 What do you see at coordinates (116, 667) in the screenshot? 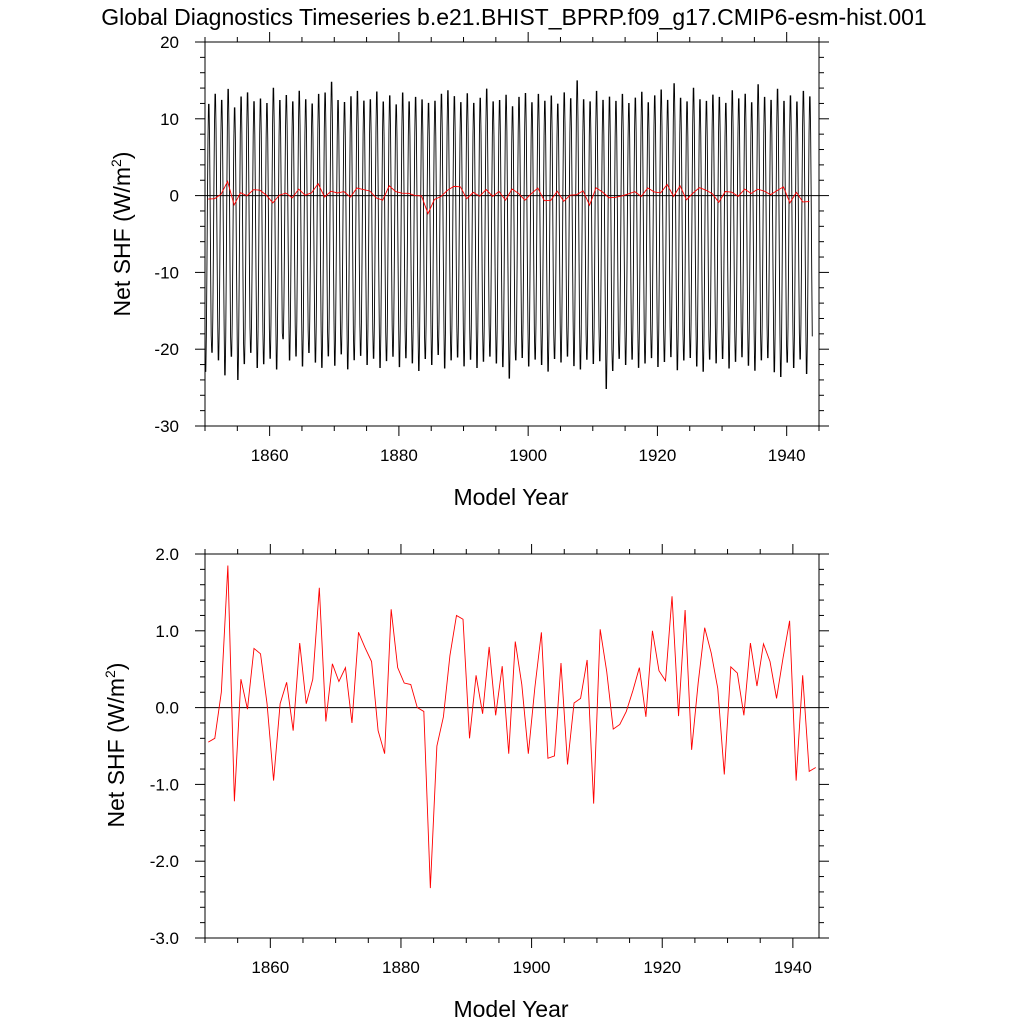
I see `bottom-y-axis-label-close: )` at bounding box center [116, 667].